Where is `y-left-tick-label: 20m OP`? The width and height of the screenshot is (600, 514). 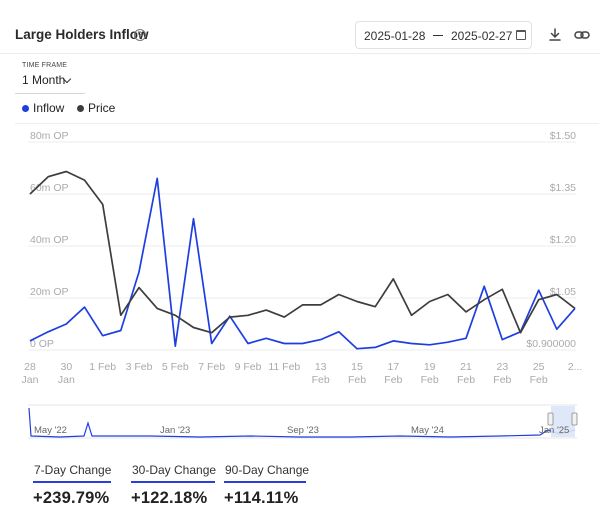
y-left-tick-label: 20m OP is located at coordinates (49, 292).